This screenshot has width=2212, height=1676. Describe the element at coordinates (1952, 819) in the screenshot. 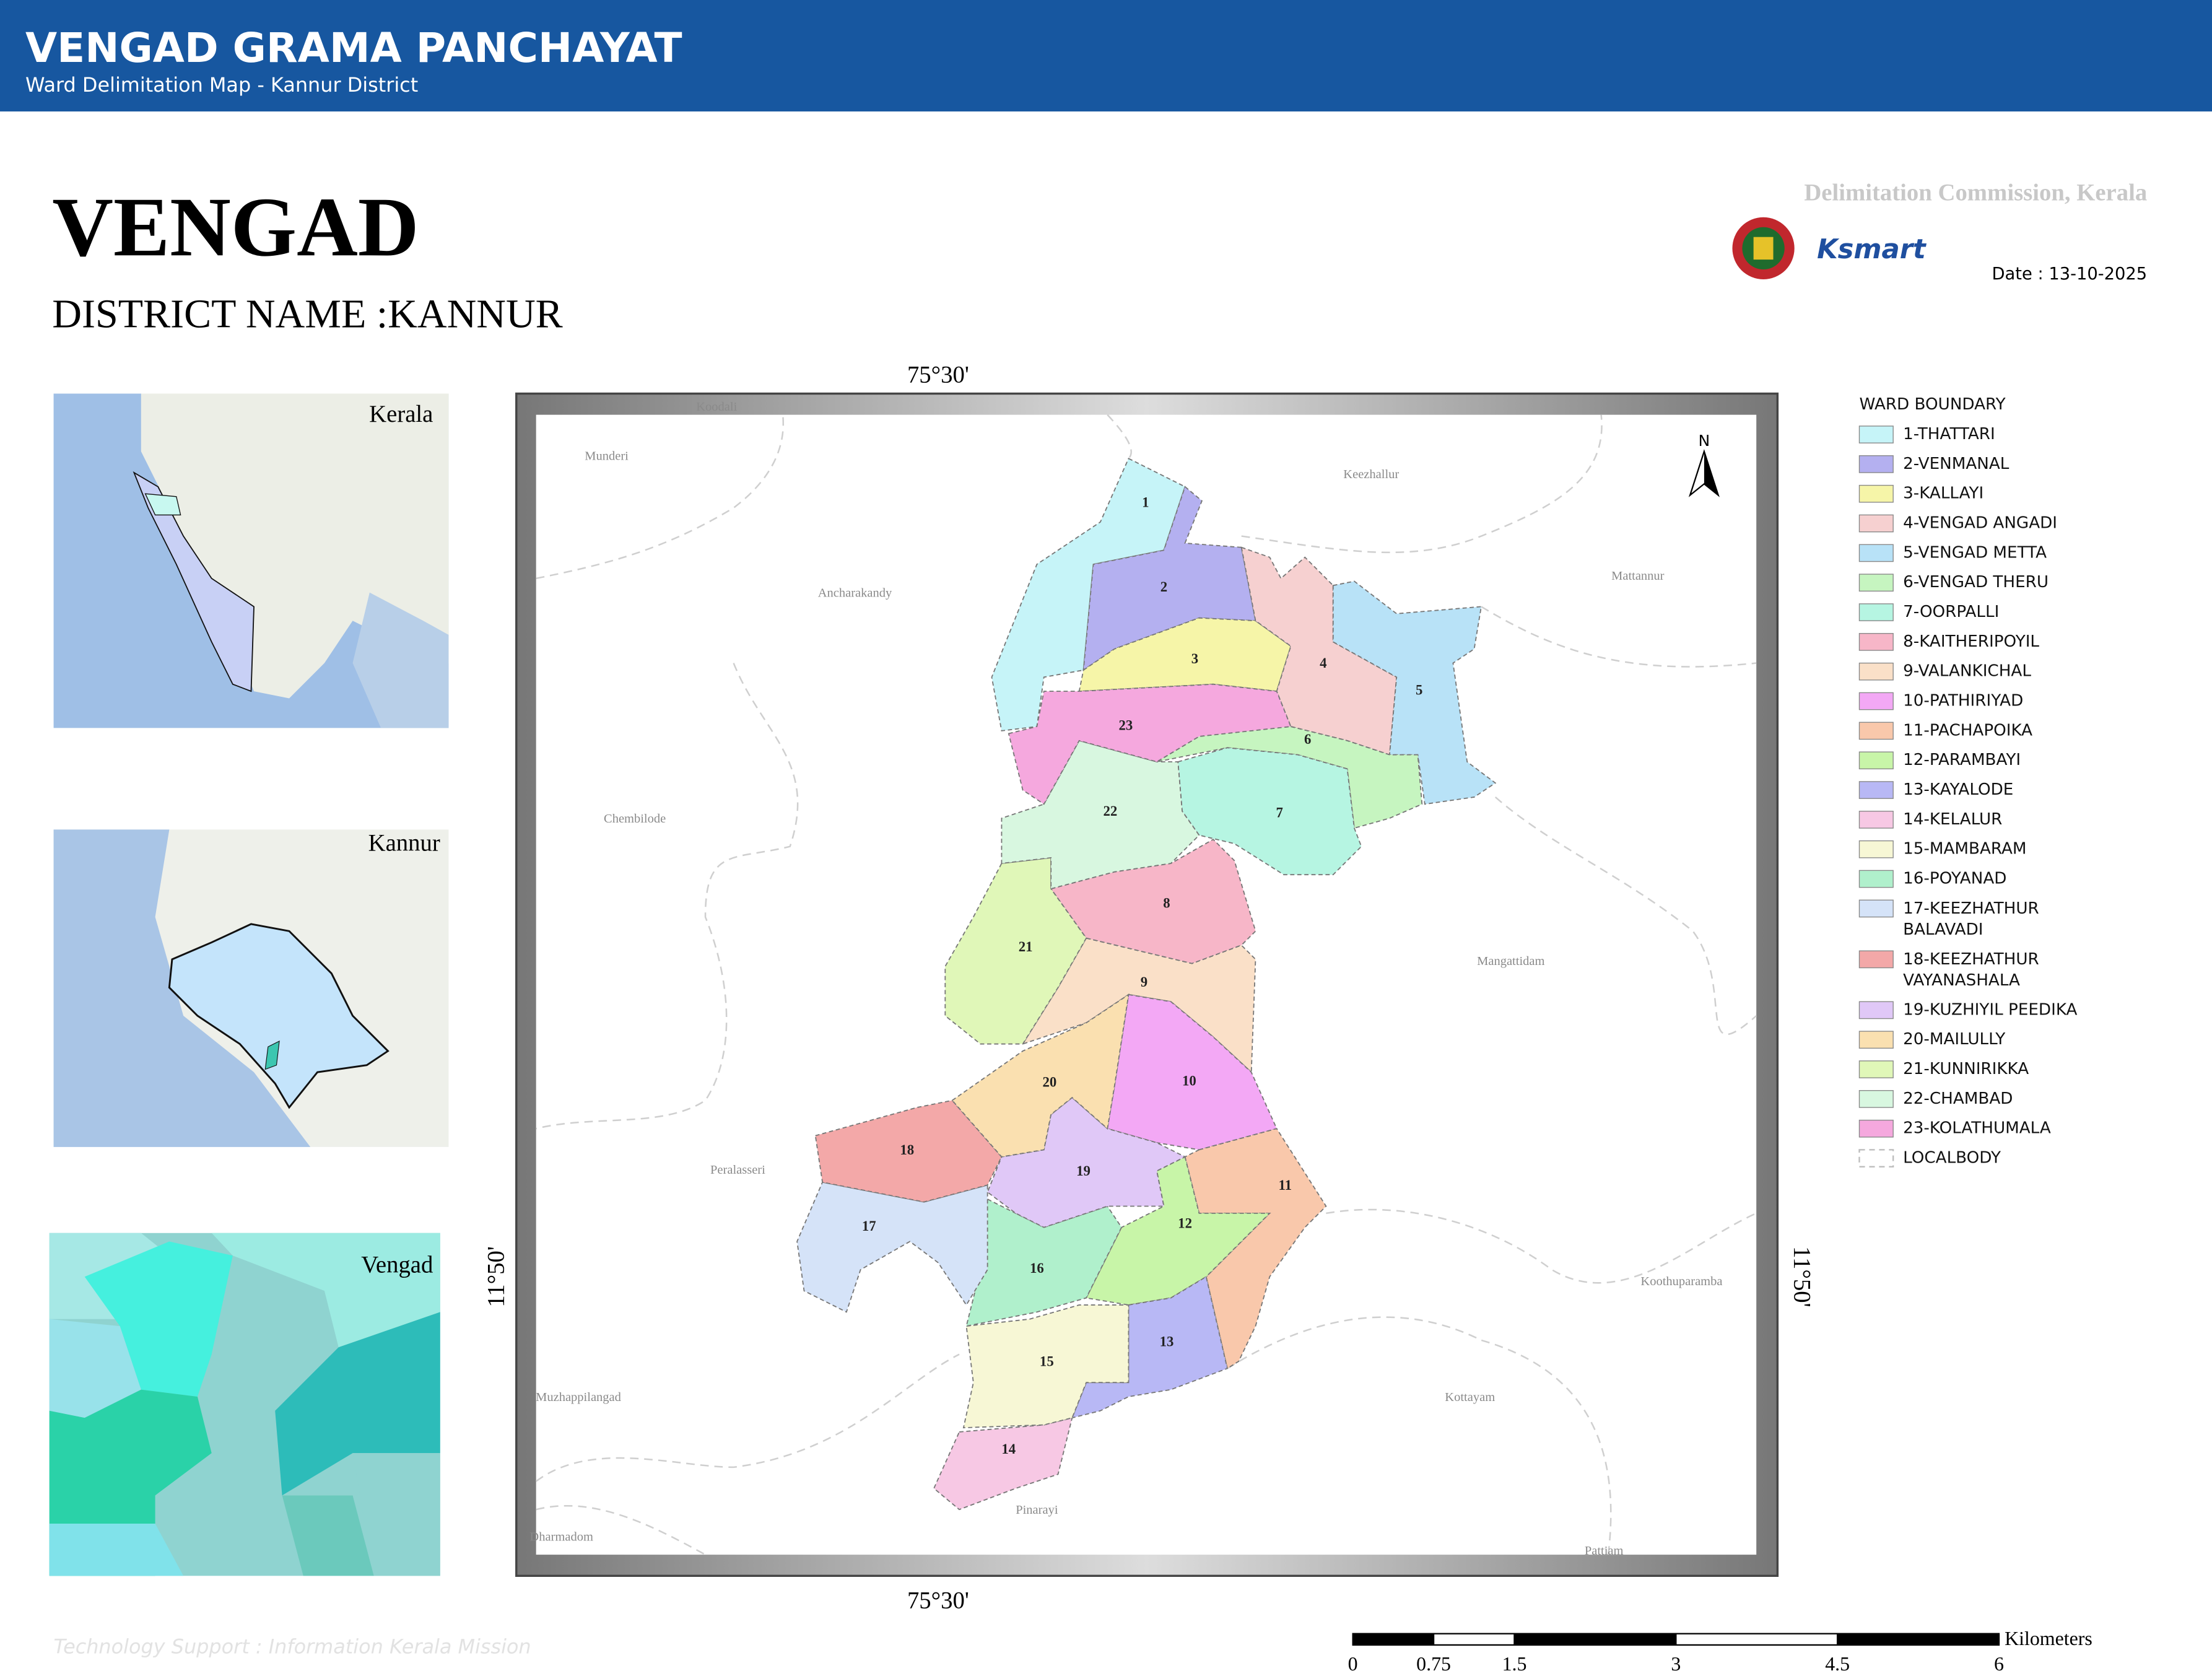

I see `legend-label: 14-KELALUR` at that location.